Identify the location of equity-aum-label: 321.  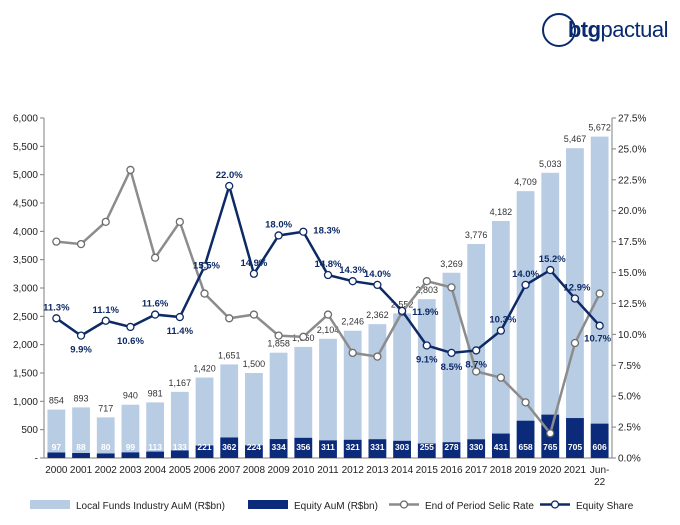
(353, 447).